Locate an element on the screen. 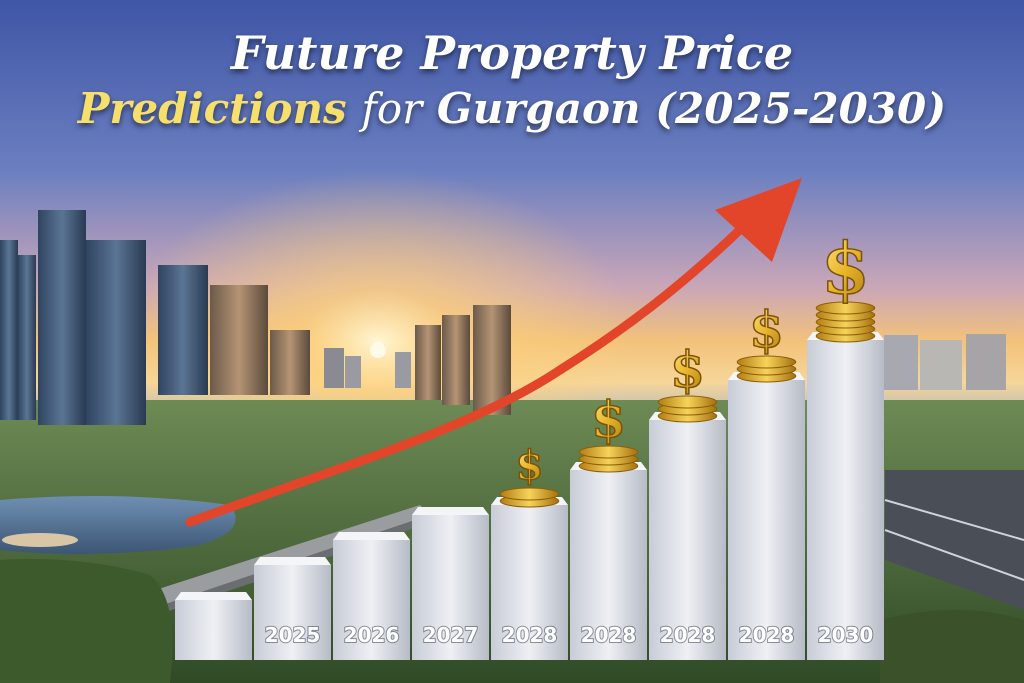 The width and height of the screenshot is (1024, 683). trend-arrow-head is located at coordinates (758, 220).